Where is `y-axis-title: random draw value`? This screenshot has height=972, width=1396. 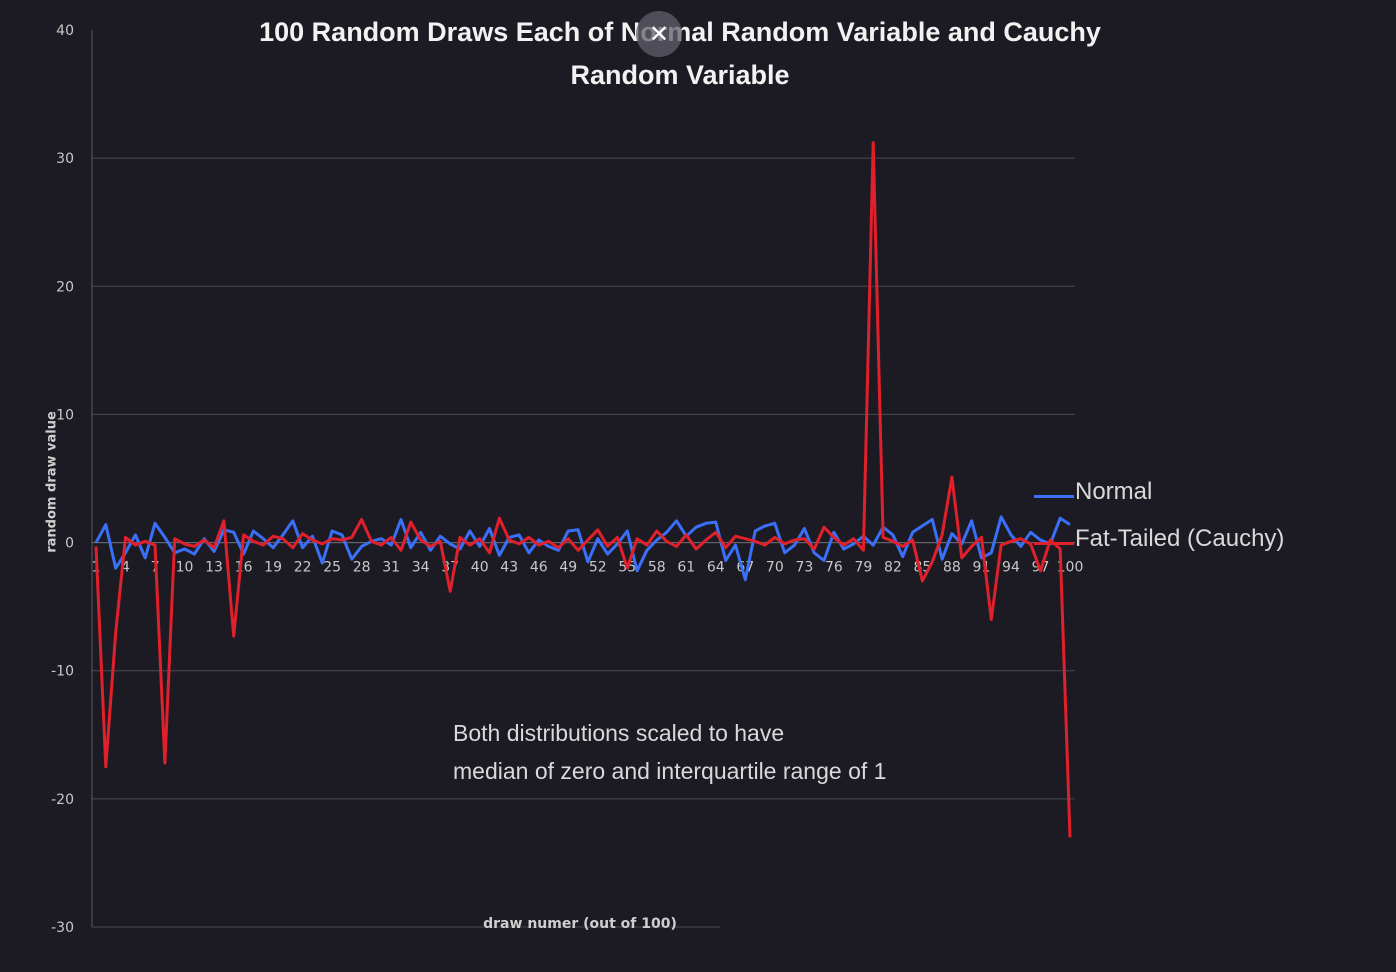 y-axis-title: random draw value is located at coordinates (52, 482).